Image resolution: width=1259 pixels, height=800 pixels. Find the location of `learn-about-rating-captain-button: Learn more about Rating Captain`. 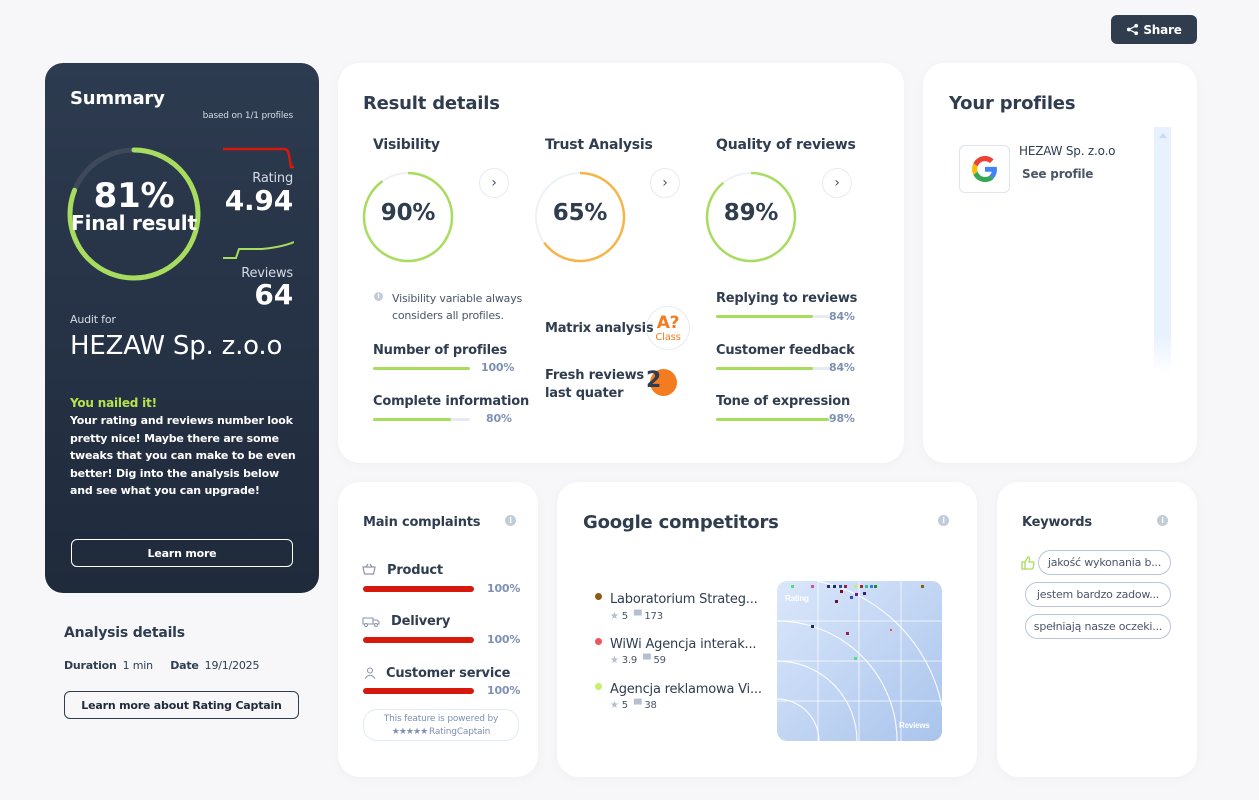

learn-about-rating-captain-button: Learn more about Rating Captain is located at coordinates (181, 705).